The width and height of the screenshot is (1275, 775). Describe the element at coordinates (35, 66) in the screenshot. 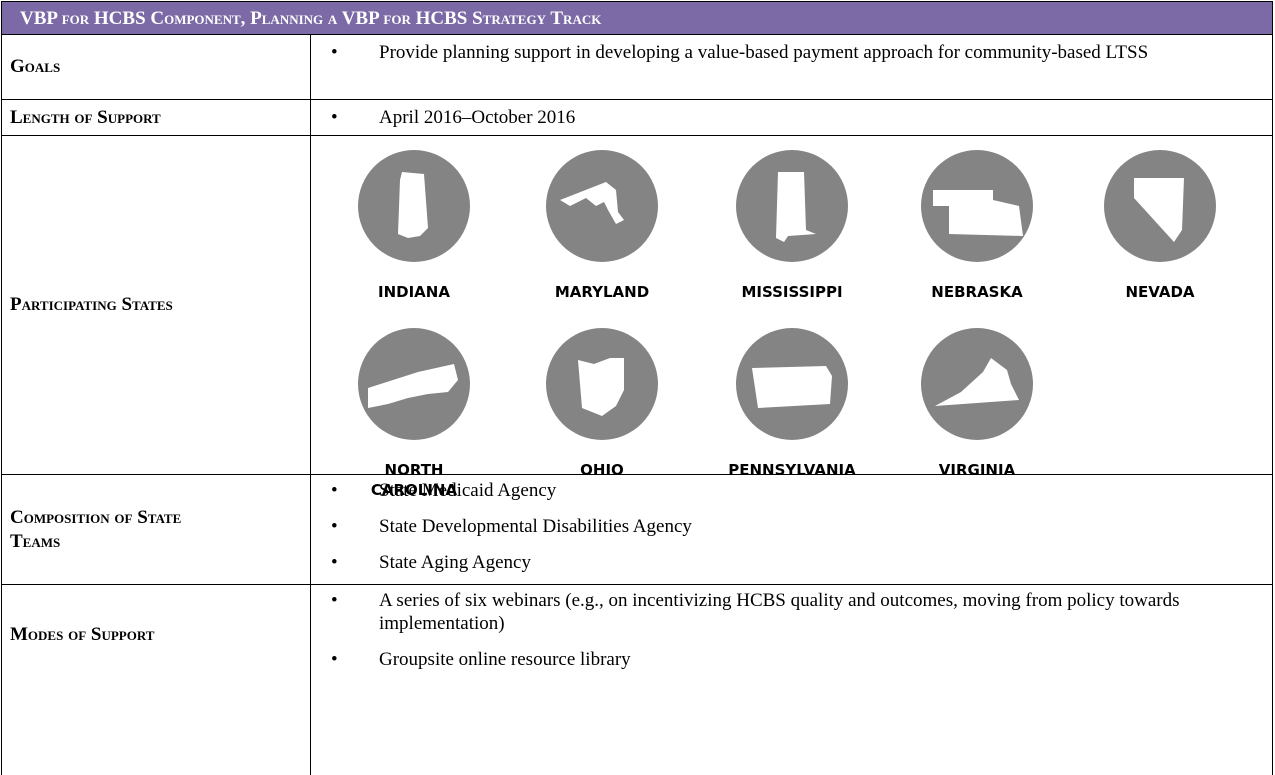

I see `row-label: Goals` at that location.